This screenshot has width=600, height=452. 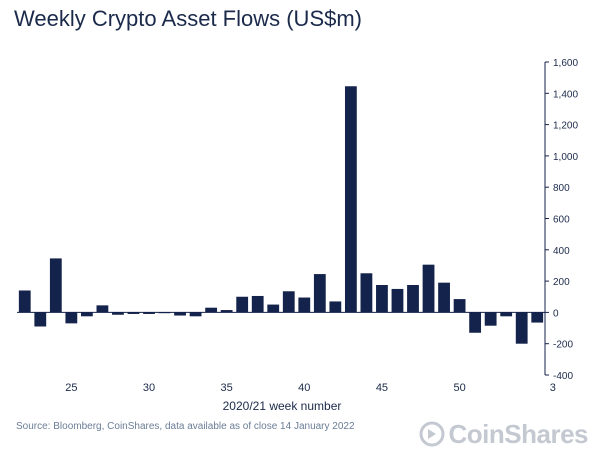 What do you see at coordinates (71, 388) in the screenshot?
I see `x-tick-label-0: 25` at bounding box center [71, 388].